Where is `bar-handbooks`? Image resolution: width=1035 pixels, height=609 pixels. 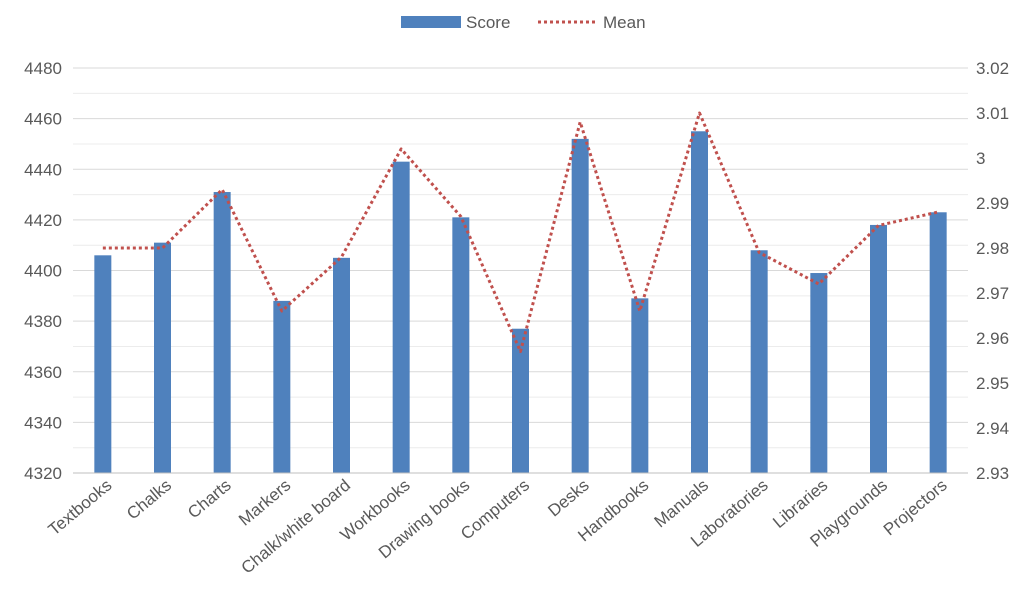
bar-handbooks is located at coordinates (640, 385).